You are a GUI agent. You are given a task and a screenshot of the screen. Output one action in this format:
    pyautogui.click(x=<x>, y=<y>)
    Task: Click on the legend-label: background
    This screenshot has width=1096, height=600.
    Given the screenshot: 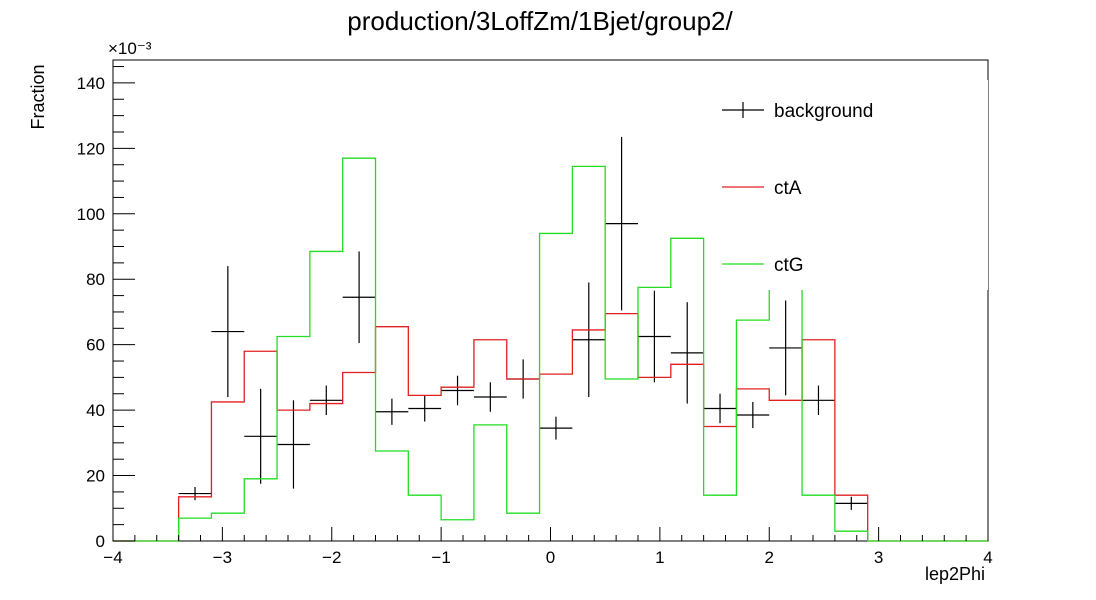 What is the action you would take?
    pyautogui.click(x=823, y=111)
    